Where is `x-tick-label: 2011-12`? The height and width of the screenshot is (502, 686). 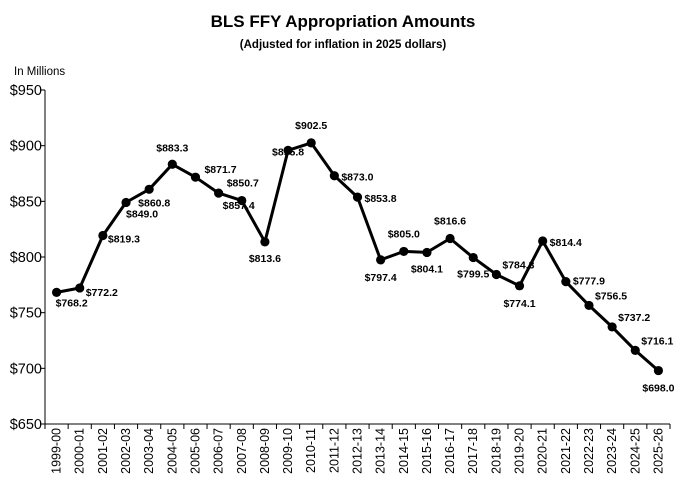
x-tick-label: 2011-12 is located at coordinates (334, 450).